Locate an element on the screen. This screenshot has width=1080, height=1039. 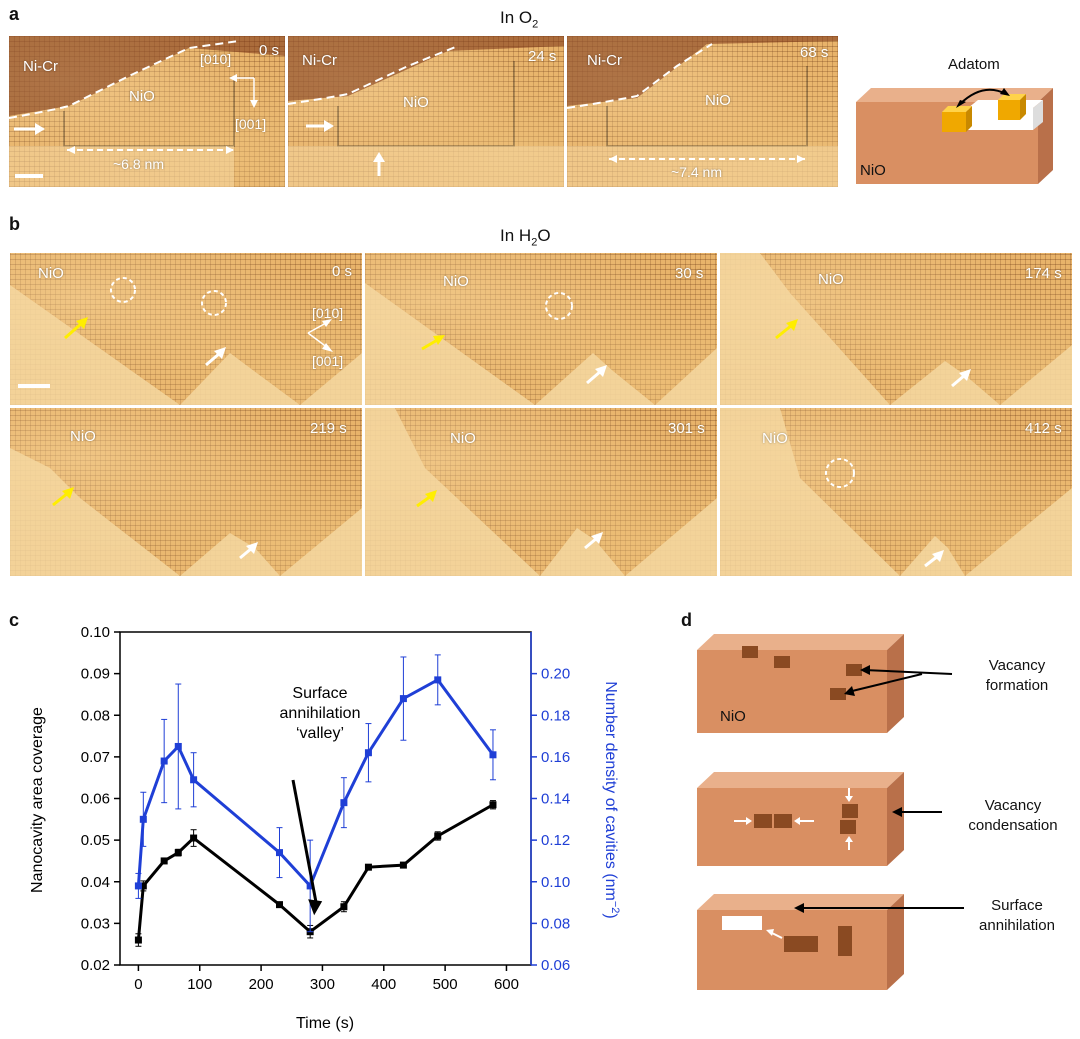
annotation-arrow is located at coordinates (304, 841).